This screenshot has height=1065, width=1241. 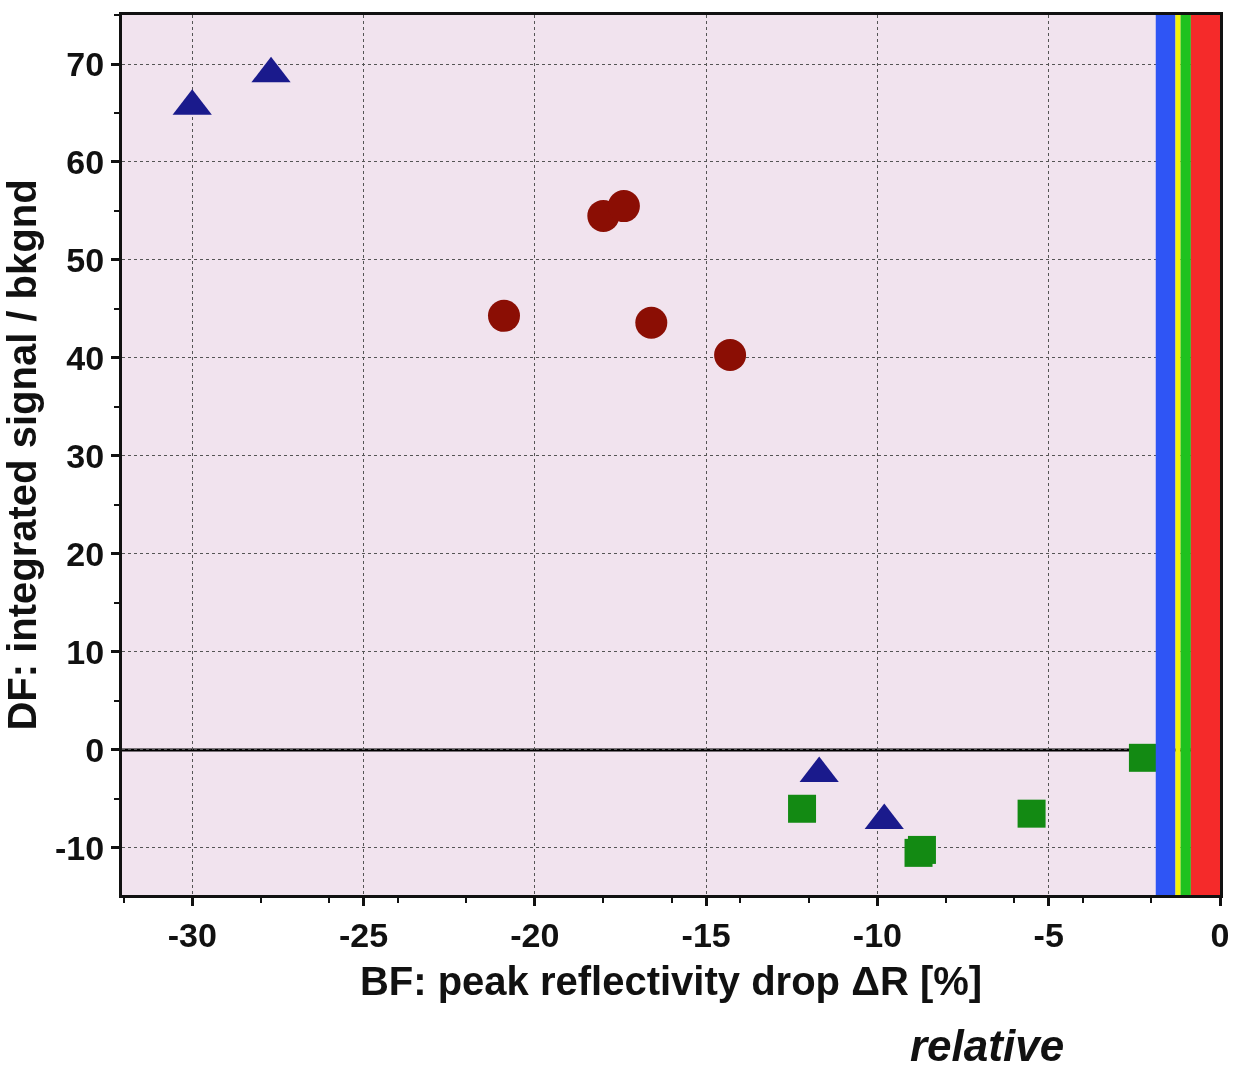 I want to click on text: relative, so click(x=987, y=1043).